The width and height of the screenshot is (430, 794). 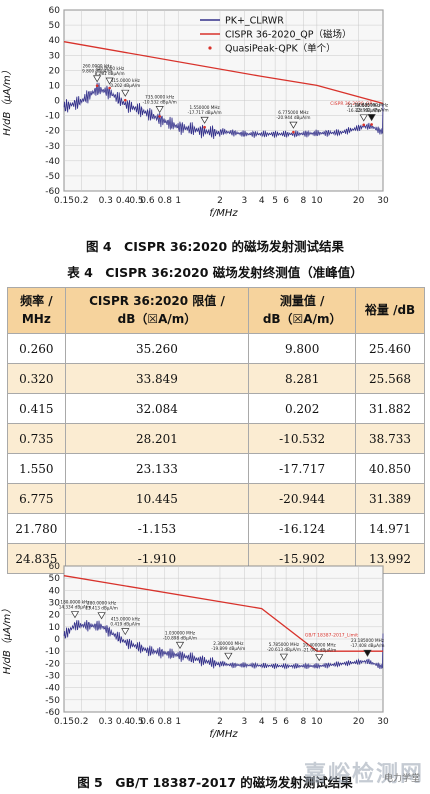 What do you see at coordinates (372, 109) in the screenshot?
I see `marker-label-level: -15.902 dBμA/m` at bounding box center [372, 109].